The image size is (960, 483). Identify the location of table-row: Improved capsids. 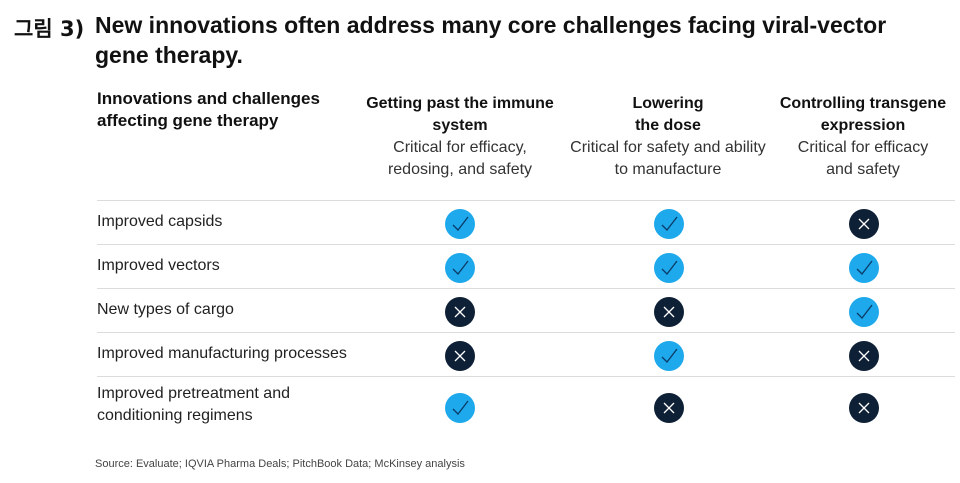
(526, 222).